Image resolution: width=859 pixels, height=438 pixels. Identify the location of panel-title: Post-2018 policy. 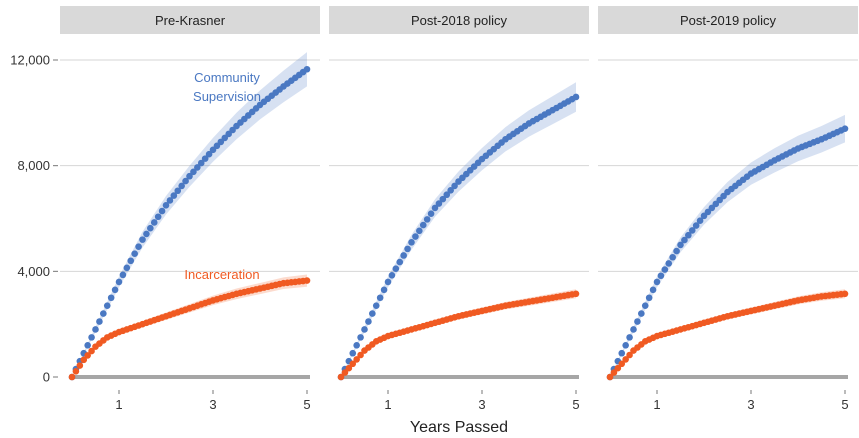
(459, 20).